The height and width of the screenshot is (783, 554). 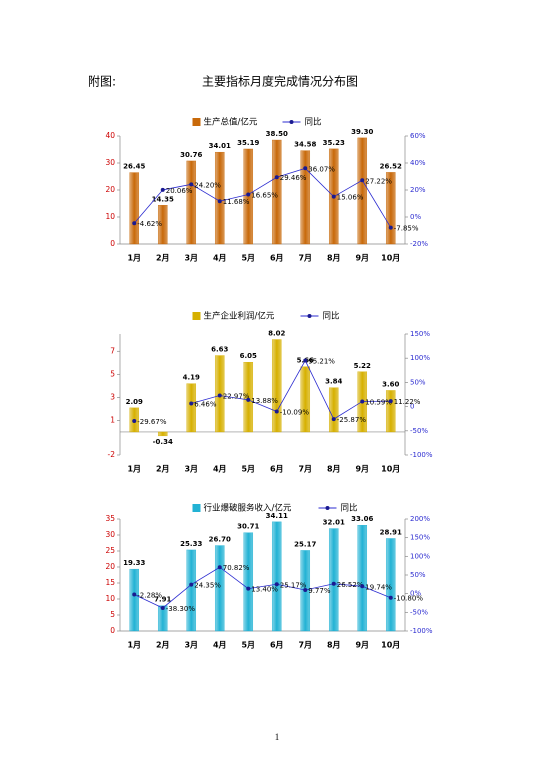 I want to click on x-tick-label: 2月, so click(x=163, y=645).